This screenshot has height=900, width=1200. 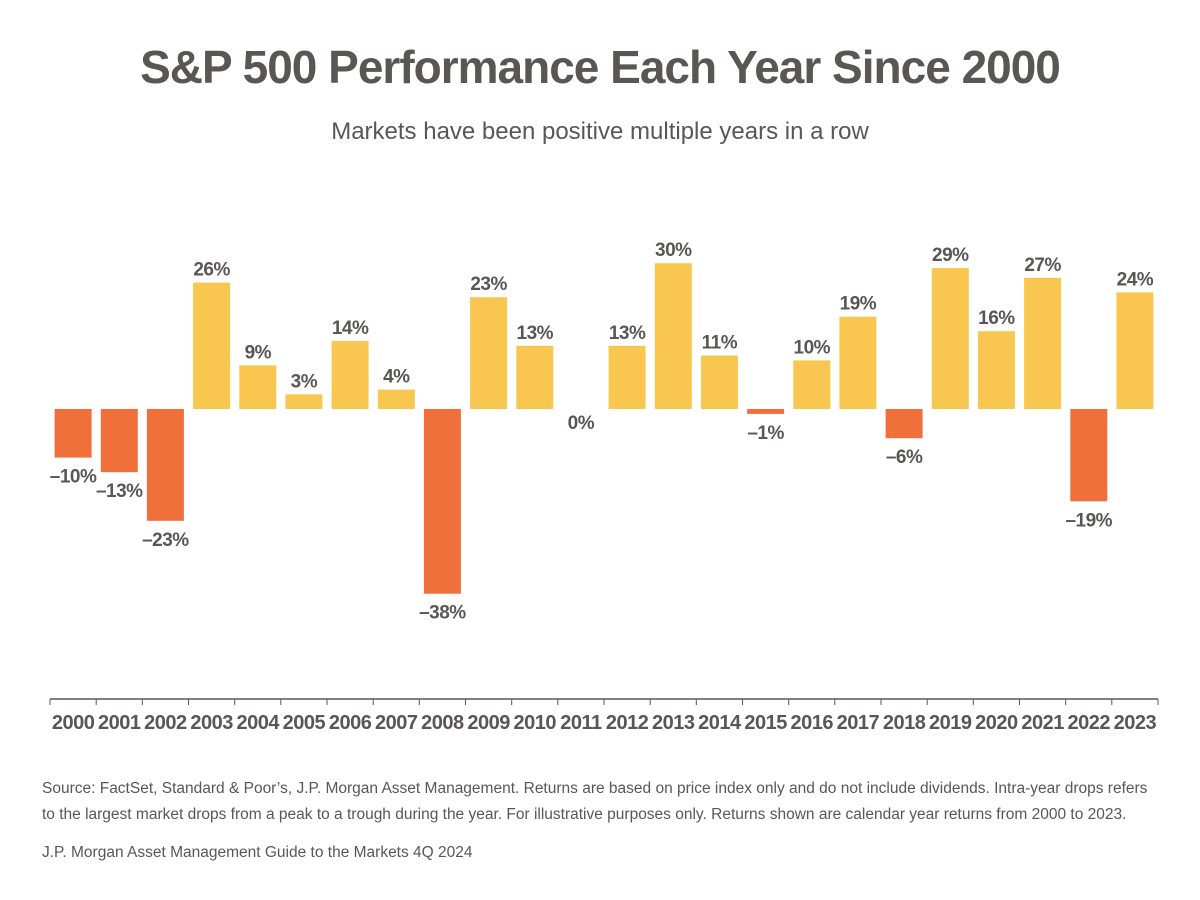 What do you see at coordinates (1089, 455) in the screenshot?
I see `bar-2022` at bounding box center [1089, 455].